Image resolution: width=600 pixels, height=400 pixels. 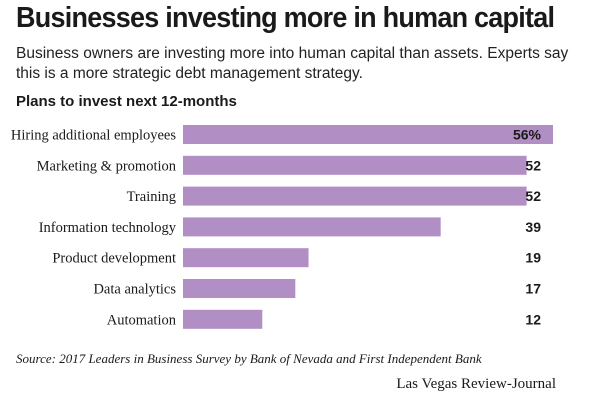 What do you see at coordinates (93, 136) in the screenshot?
I see `category-label: Hiring additional employees` at bounding box center [93, 136].